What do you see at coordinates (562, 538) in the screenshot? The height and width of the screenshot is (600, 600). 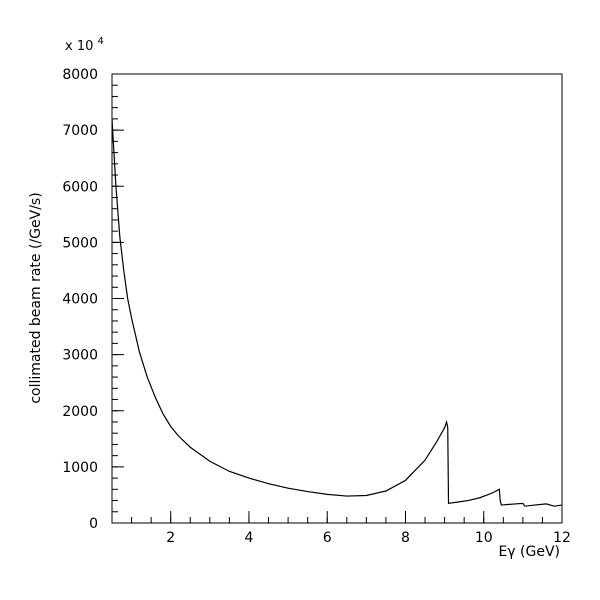 I see `x-tick-label: 12` at bounding box center [562, 538].